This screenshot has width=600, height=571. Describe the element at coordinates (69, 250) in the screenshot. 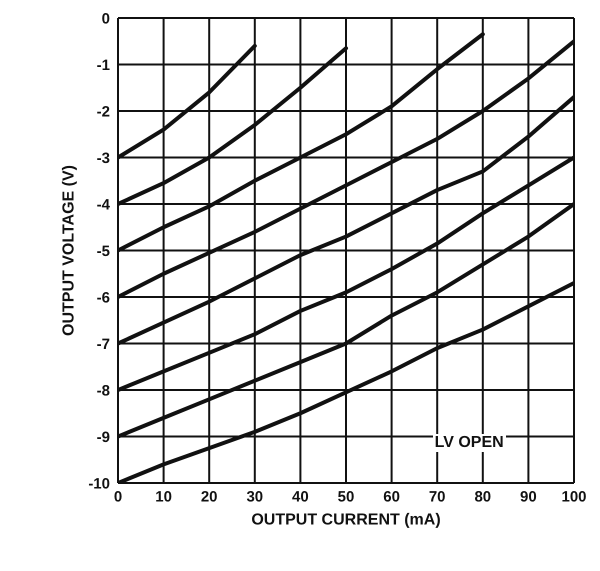

I see `y-axis-title: OUTPUT VOLTAGE (V)` at that location.